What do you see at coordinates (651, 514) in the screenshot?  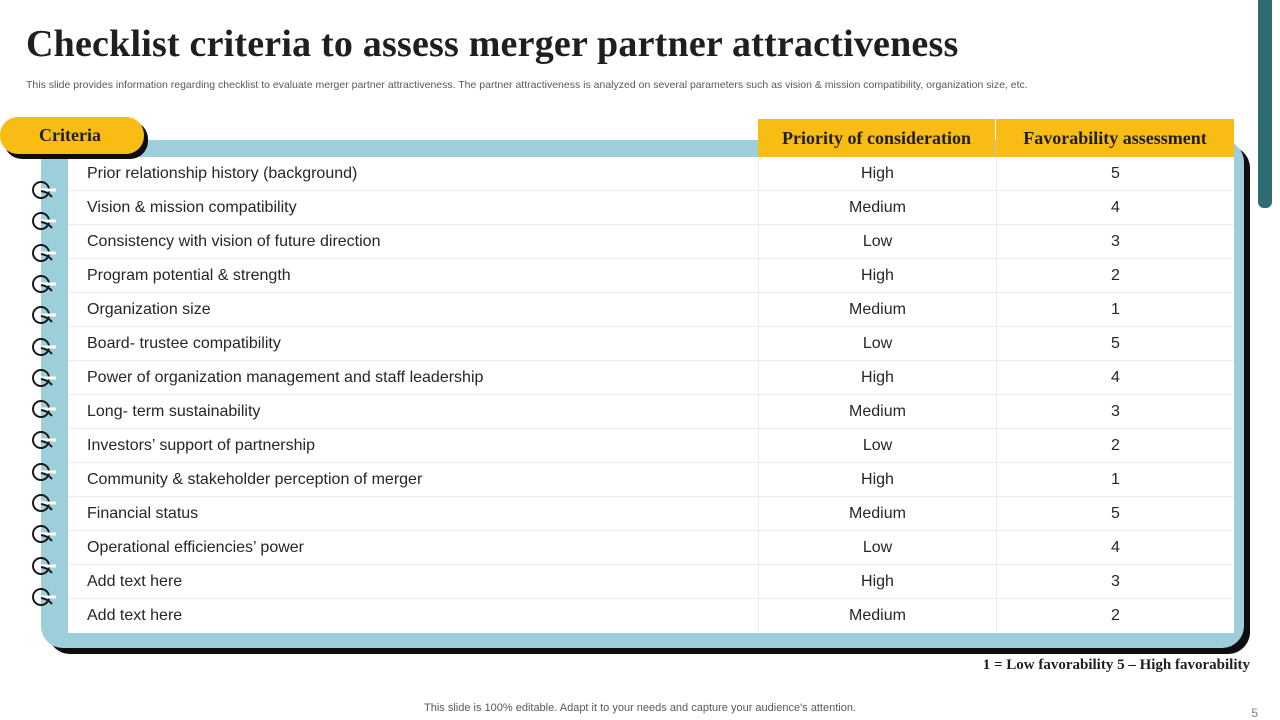 I see `table-row: Financial status Medium 5` at bounding box center [651, 514].